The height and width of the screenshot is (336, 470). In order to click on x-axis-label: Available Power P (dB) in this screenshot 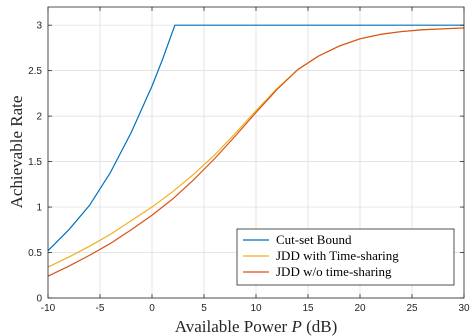, I will do `click(256, 326)`.